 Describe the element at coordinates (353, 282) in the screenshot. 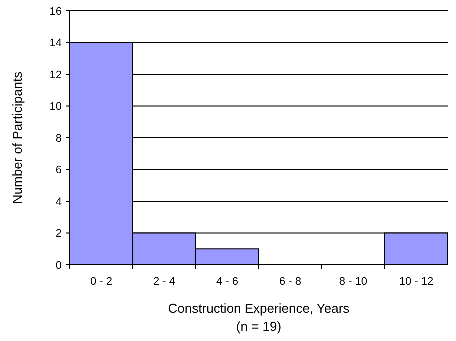

I see `x-tick-label: 8 - 10` at that location.